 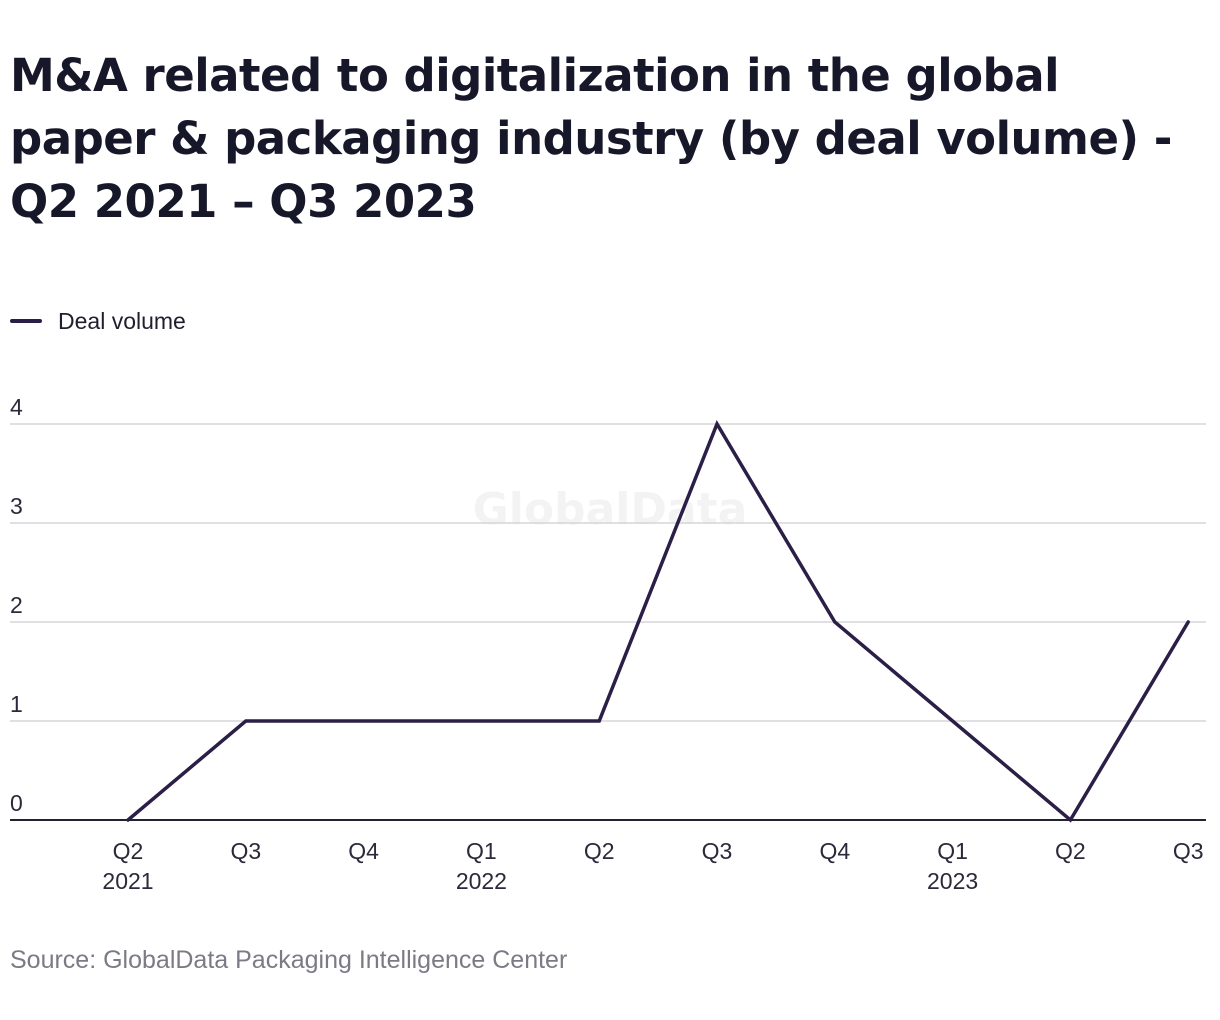 What do you see at coordinates (16, 506) in the screenshot?
I see `y-tick-label-3: 3` at bounding box center [16, 506].